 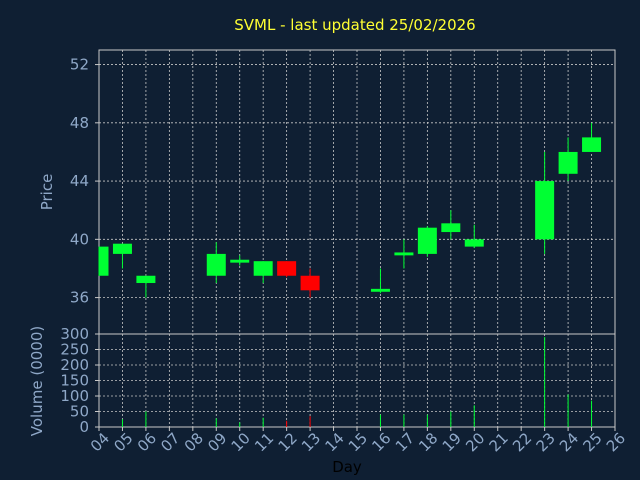 What do you see at coordinates (79, 412) in the screenshot?
I see `volume-tick-label: 50` at bounding box center [79, 412].